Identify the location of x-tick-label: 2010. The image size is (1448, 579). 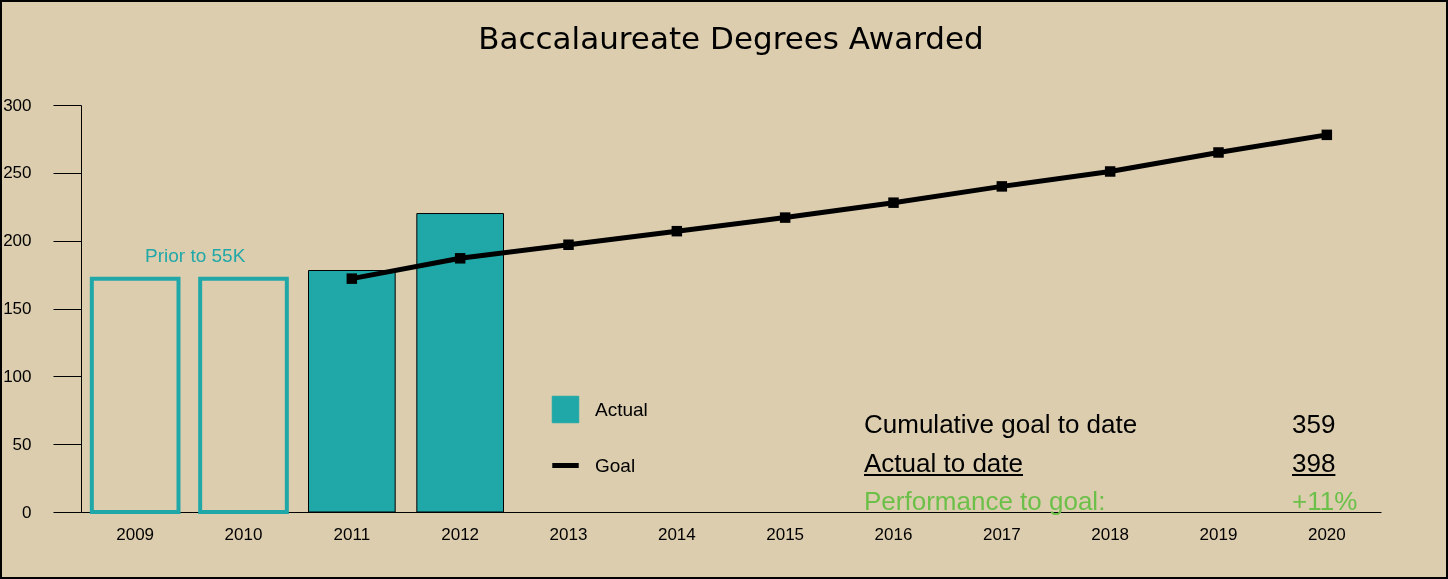
(243, 534).